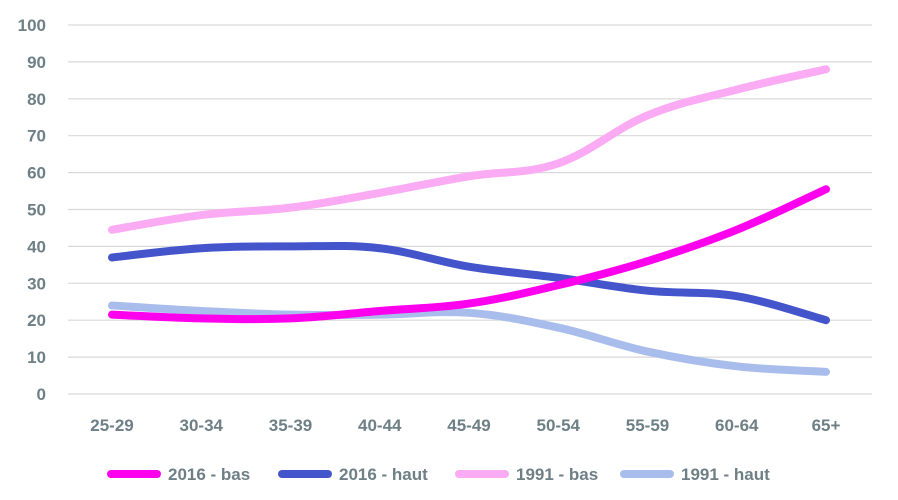 Image resolution: width=898 pixels, height=500 pixels. Describe the element at coordinates (468, 425) in the screenshot. I see `x-tick-label: 45-49` at that location.